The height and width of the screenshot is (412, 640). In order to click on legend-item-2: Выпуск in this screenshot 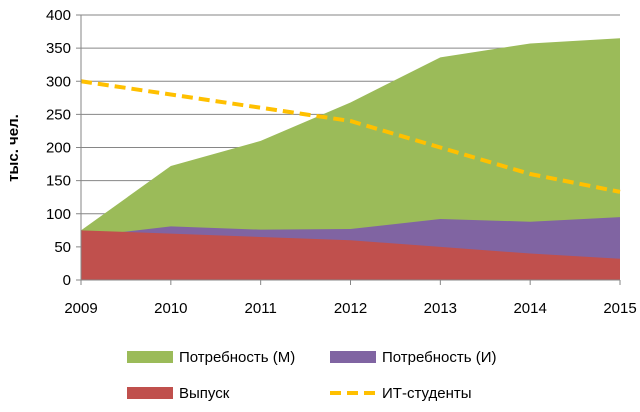, I will do `click(178, 393)`.